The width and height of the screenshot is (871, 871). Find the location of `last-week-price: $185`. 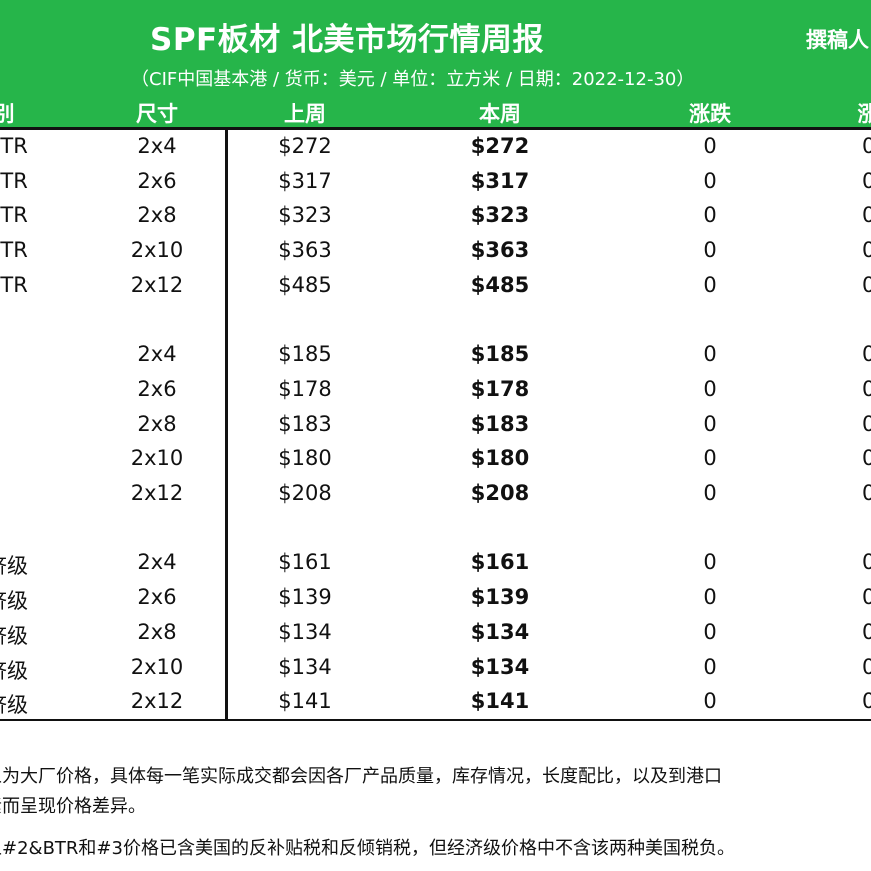

last-week-price: $185 is located at coordinates (305, 354).